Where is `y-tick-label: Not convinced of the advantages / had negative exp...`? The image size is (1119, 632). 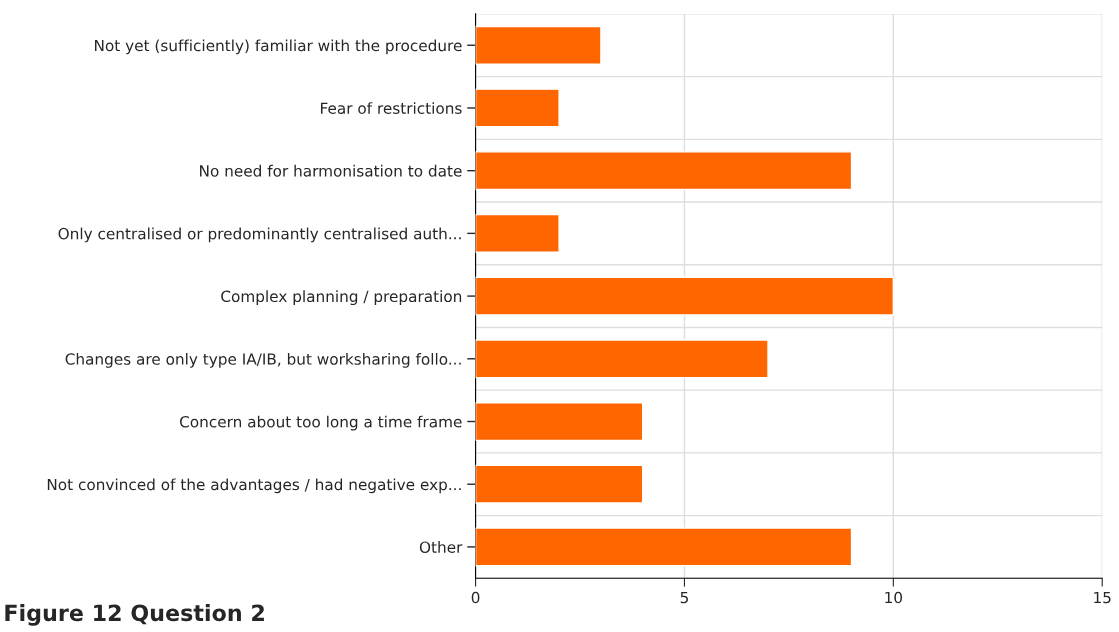 y-tick-label: Not convinced of the advantages / had negative exp... is located at coordinates (254, 486).